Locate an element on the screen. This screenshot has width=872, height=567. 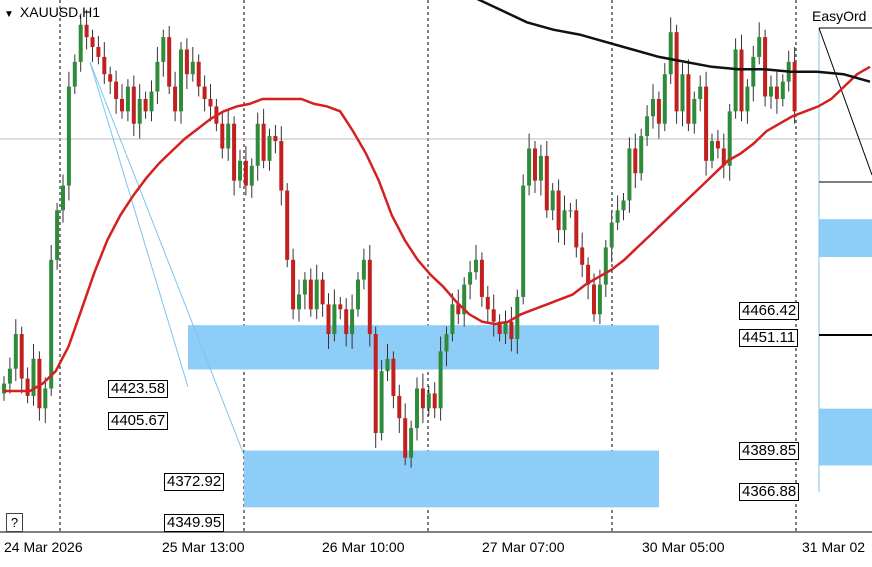
symbol-title: ▼ XAUUSD,H1 is located at coordinates (52, 12).